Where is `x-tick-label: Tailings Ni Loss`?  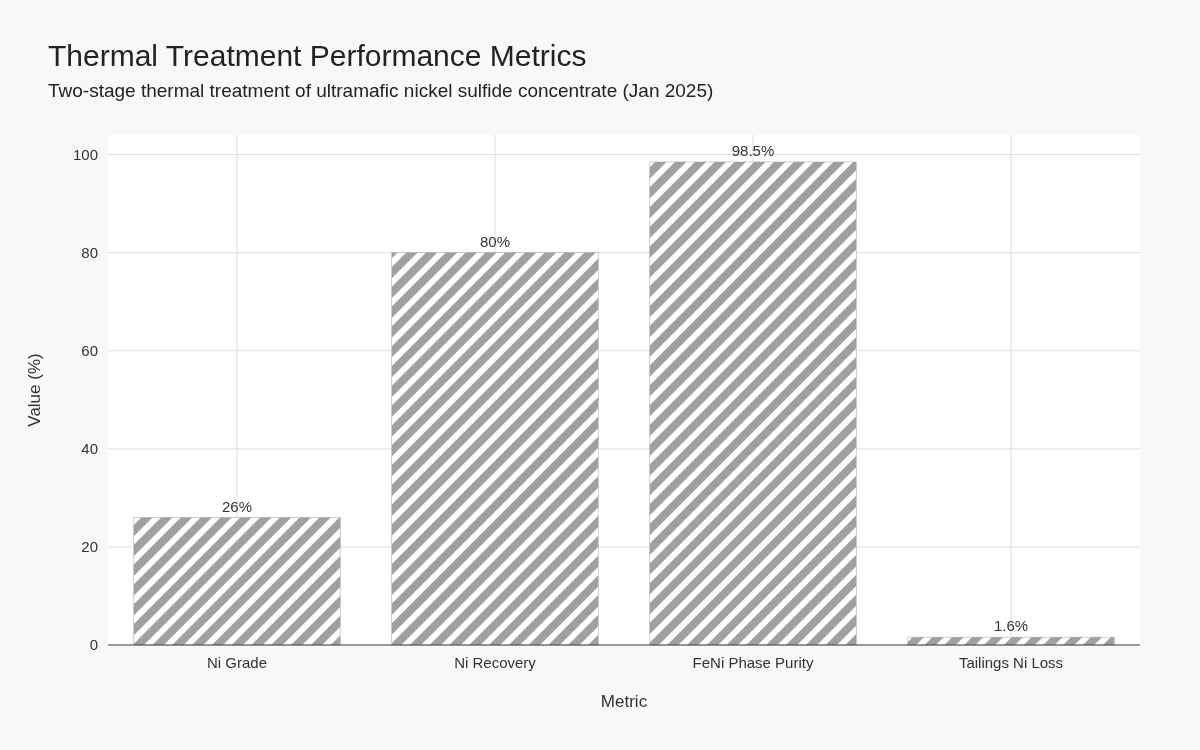 x-tick-label: Tailings Ni Loss is located at coordinates (1011, 662).